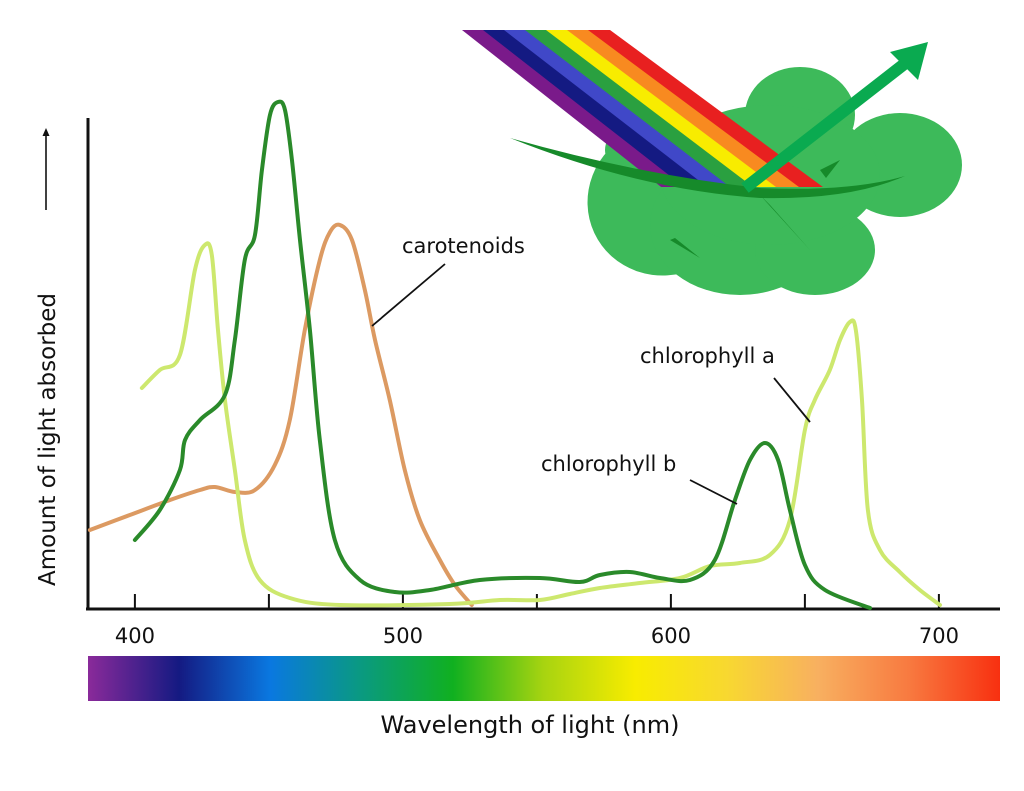 This screenshot has height=791, width=1024. What do you see at coordinates (48, 439) in the screenshot?
I see `y-axis-label: Amount of light absorbed` at bounding box center [48, 439].